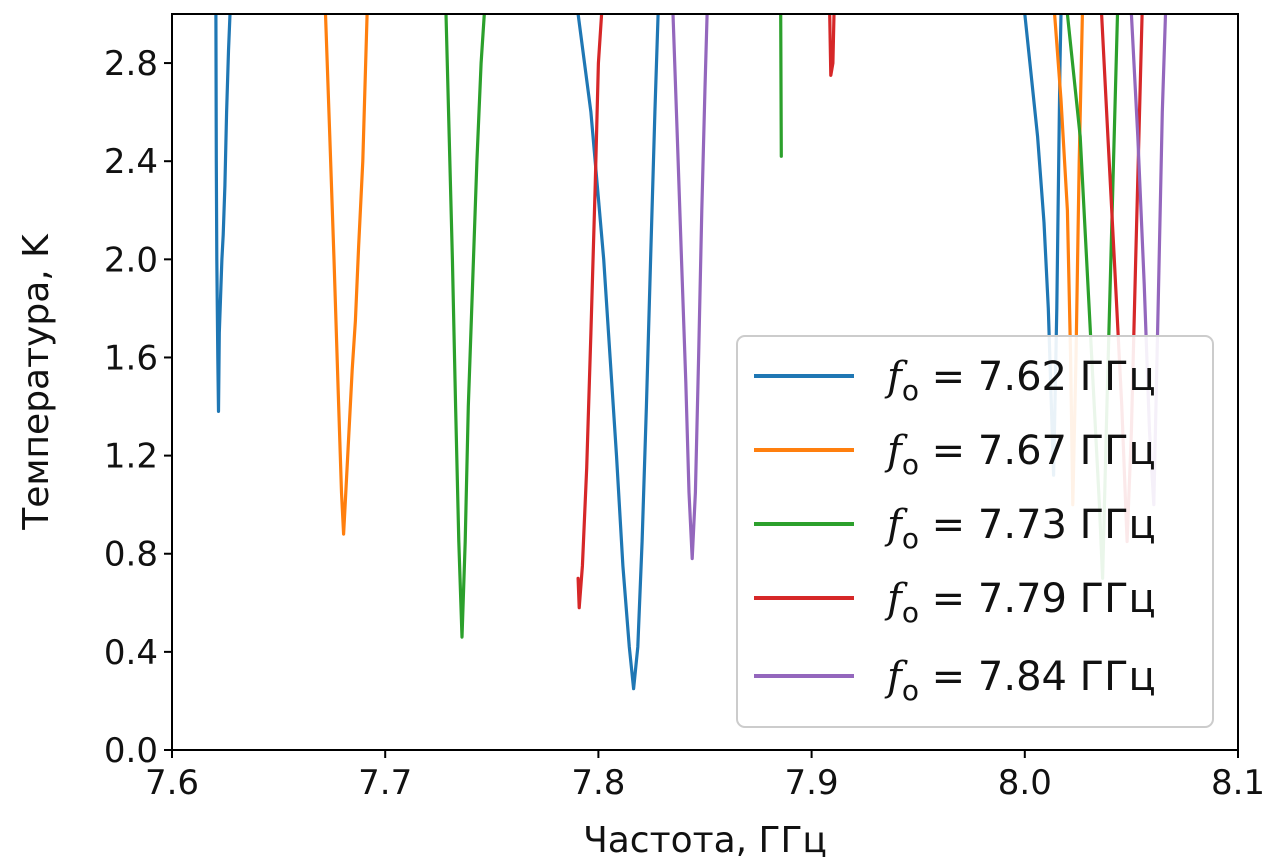  Describe the element at coordinates (1037, 677) in the screenshot. I see `legend-value: = 7.84 ГГц` at that location.